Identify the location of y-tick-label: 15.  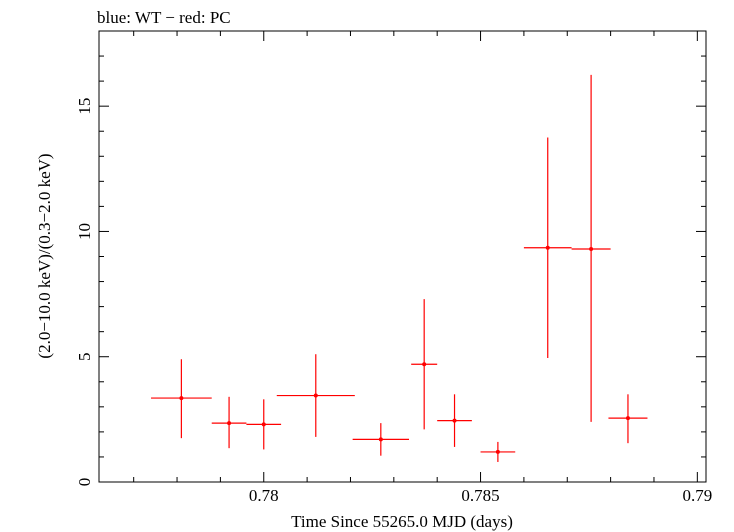
(84, 106).